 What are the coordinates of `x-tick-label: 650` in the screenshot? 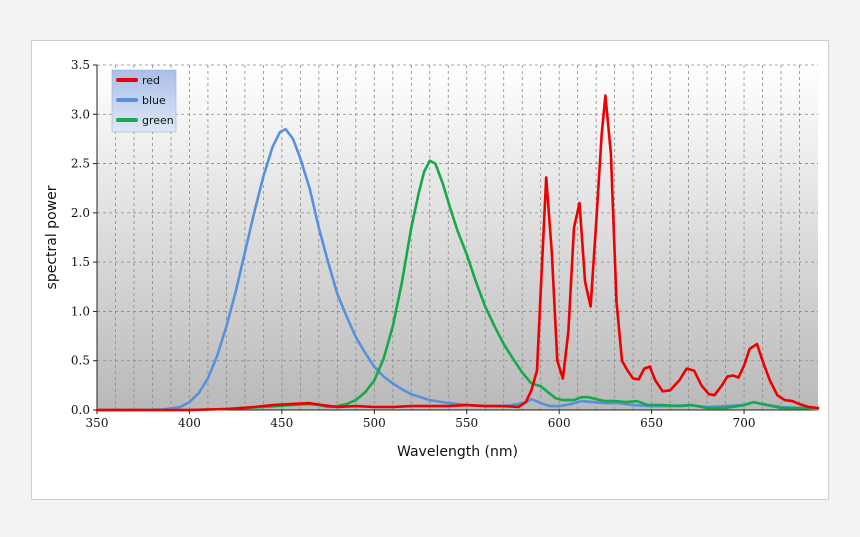 It's located at (651, 423).